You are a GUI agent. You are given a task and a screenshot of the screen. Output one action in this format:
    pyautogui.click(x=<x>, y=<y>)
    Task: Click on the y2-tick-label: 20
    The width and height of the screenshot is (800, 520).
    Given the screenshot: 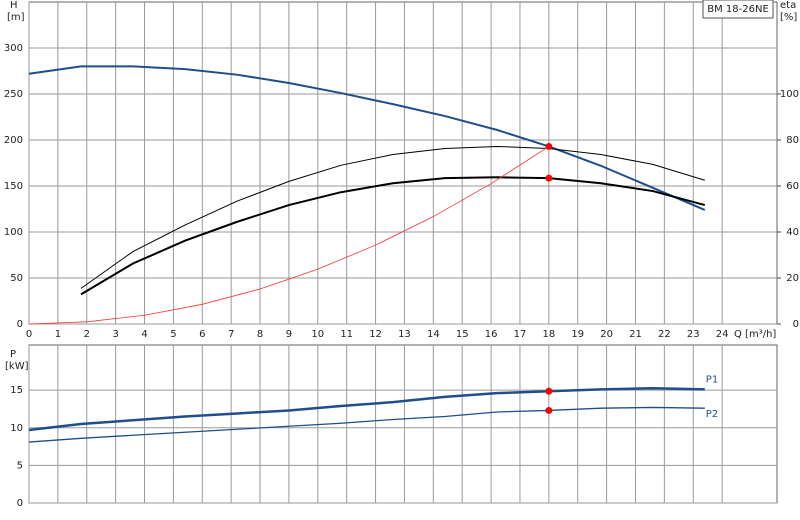 What is the action you would take?
    pyautogui.click(x=792, y=278)
    